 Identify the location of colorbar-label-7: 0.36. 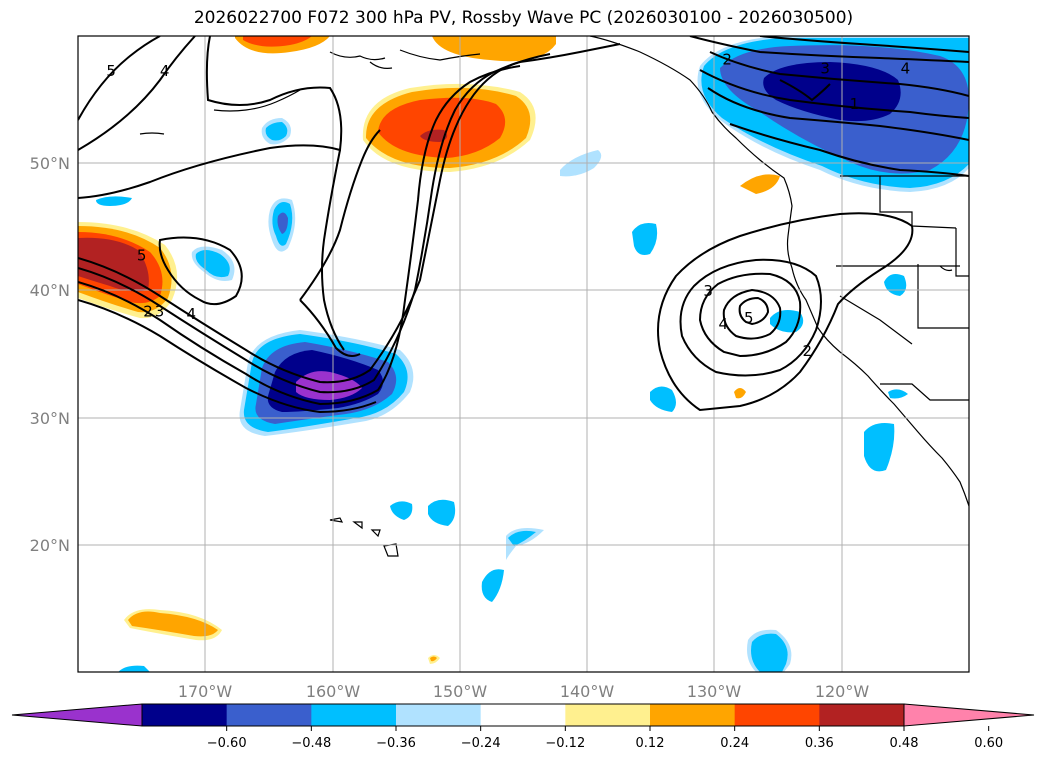
(819, 743).